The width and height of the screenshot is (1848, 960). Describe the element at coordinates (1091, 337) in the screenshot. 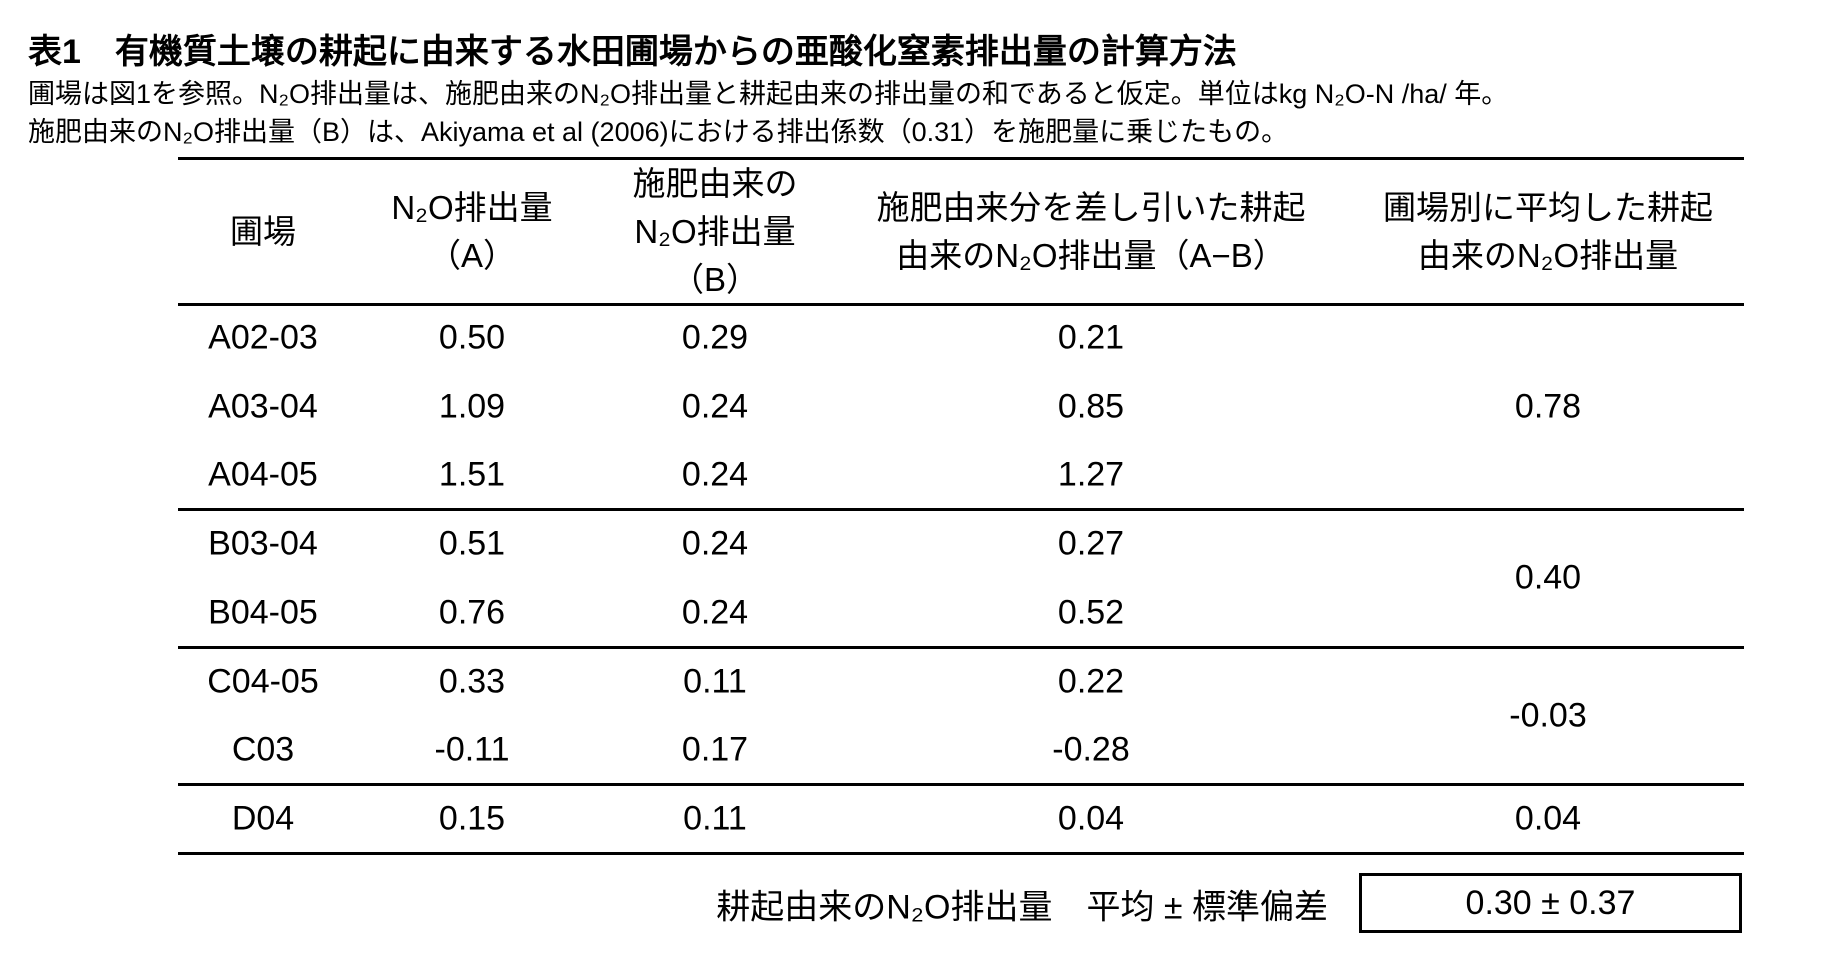

I see `table-cell: 0.21` at that location.